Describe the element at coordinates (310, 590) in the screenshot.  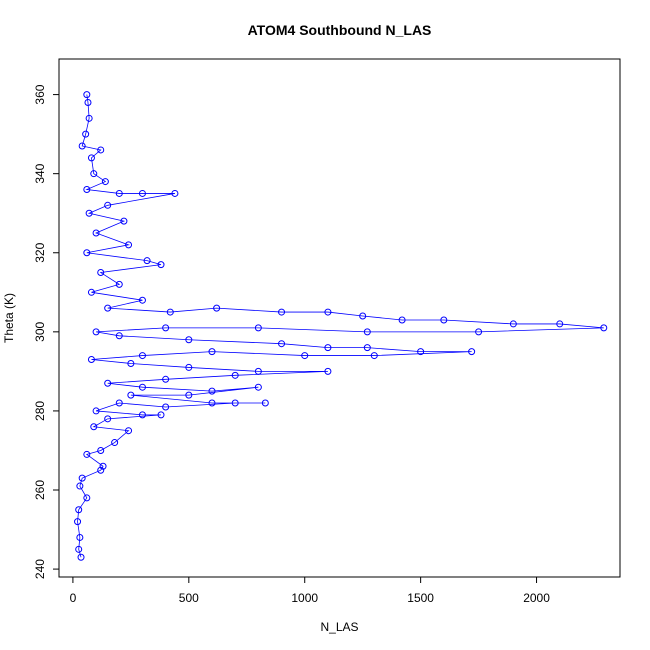
I see `x-axis: 0 500 1000 1500 2000` at that location.